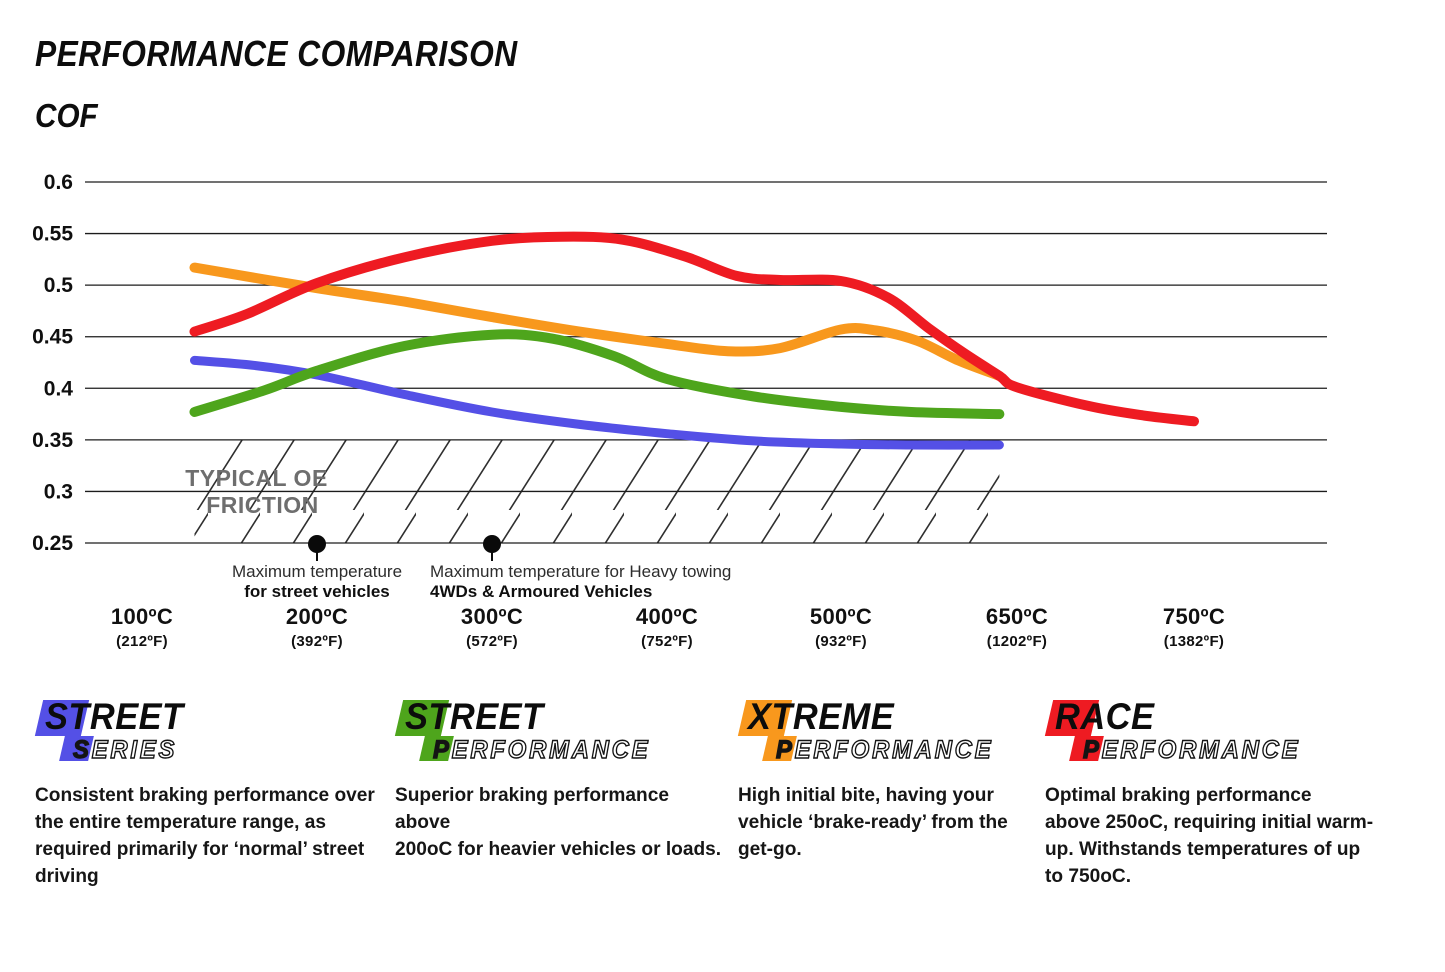  Describe the element at coordinates (667, 641) in the screenshot. I see `x-tick-fahrenheit: (752ºF)` at that location.